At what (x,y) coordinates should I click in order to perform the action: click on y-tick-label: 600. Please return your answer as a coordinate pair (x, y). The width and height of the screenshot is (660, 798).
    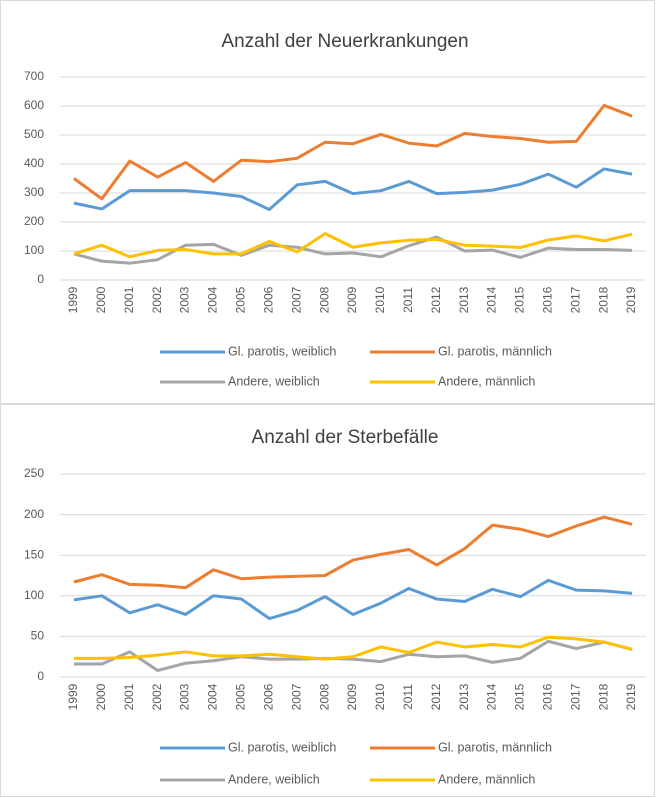
    Looking at the image, I should click on (34, 105).